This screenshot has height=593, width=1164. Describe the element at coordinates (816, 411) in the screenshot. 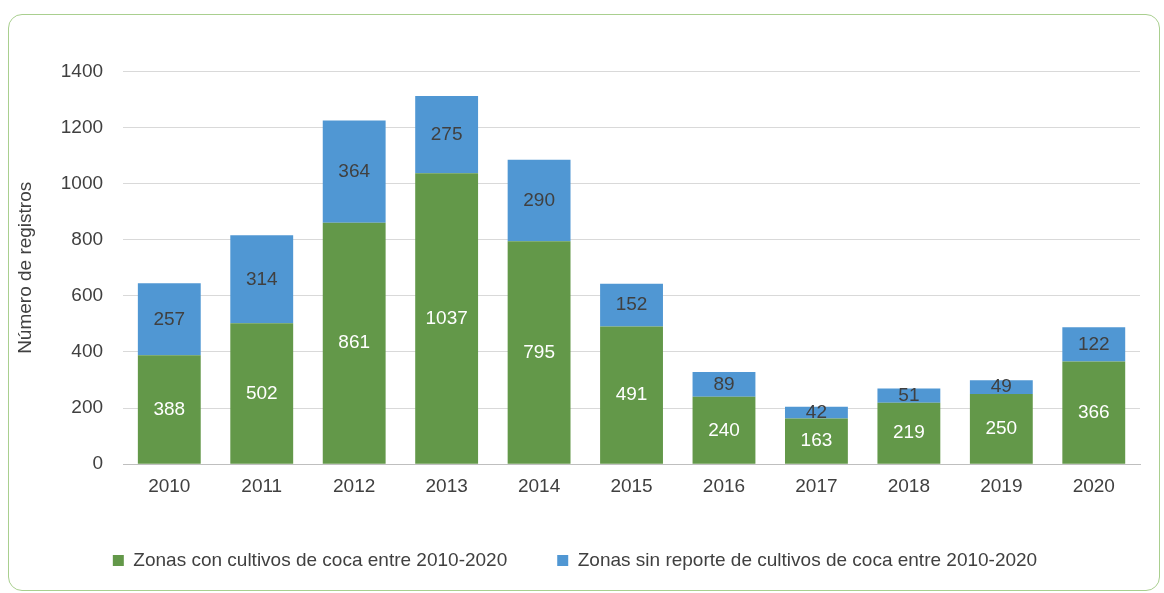

I see `data-label: 42` at that location.